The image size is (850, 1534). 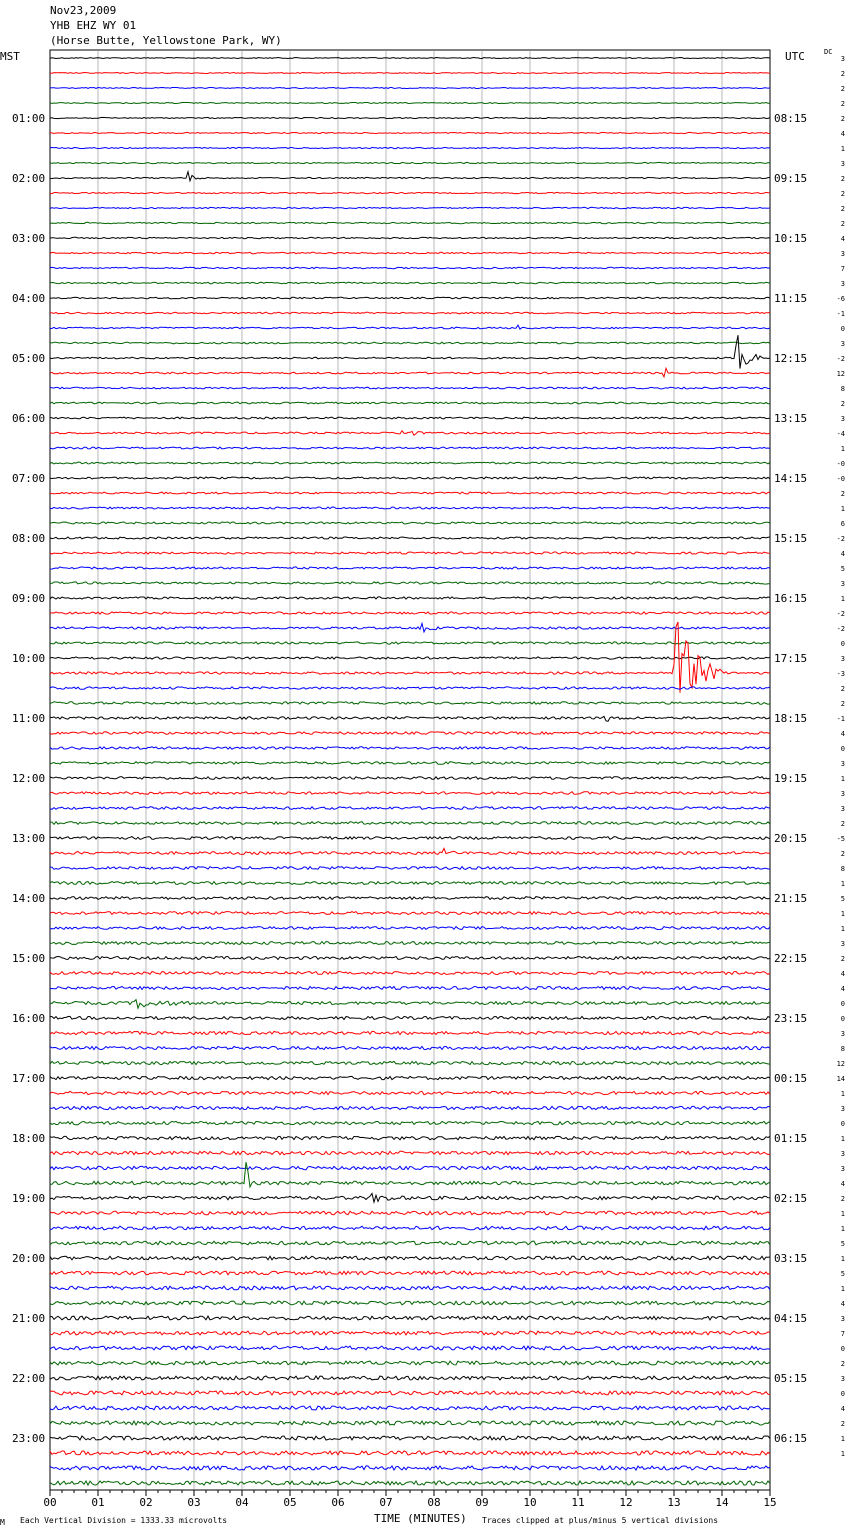 I want to click on mst-hour-label: 22:00, so click(x=28, y=1378).